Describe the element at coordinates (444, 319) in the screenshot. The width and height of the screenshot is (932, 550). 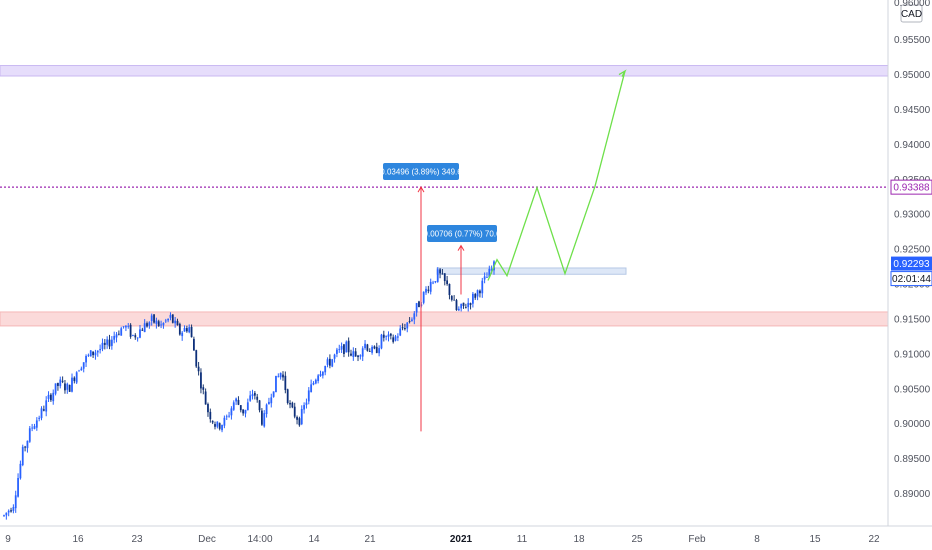
I see `support-zone` at that location.